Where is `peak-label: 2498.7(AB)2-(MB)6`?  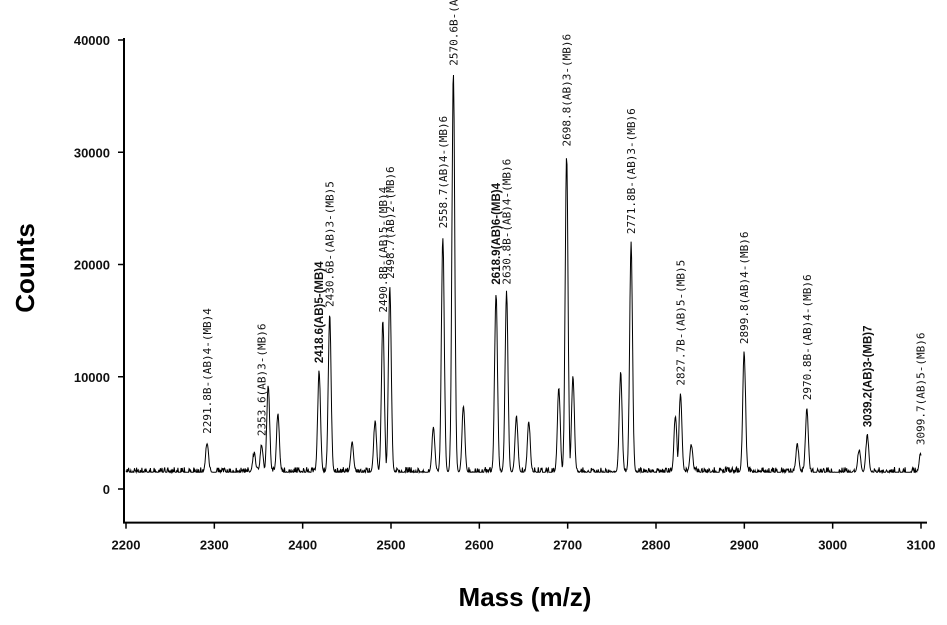
peak-label: 2498.7(AB)2-(MB)6 is located at coordinates (390, 222).